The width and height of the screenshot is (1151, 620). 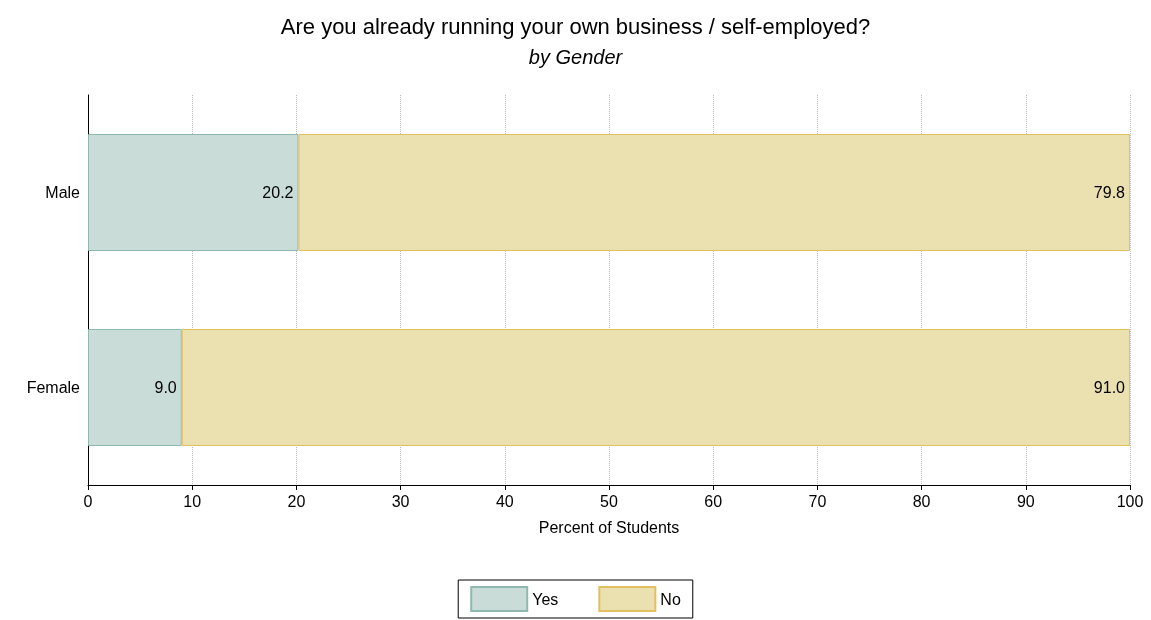 I want to click on data-label: 9.0, so click(x=165, y=387).